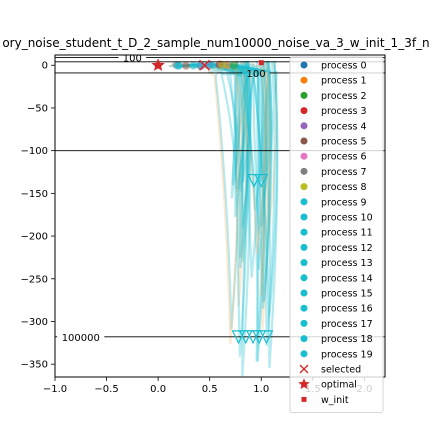  What do you see at coordinates (158, 64) in the screenshot?
I see `optimal-marker` at bounding box center [158, 64].